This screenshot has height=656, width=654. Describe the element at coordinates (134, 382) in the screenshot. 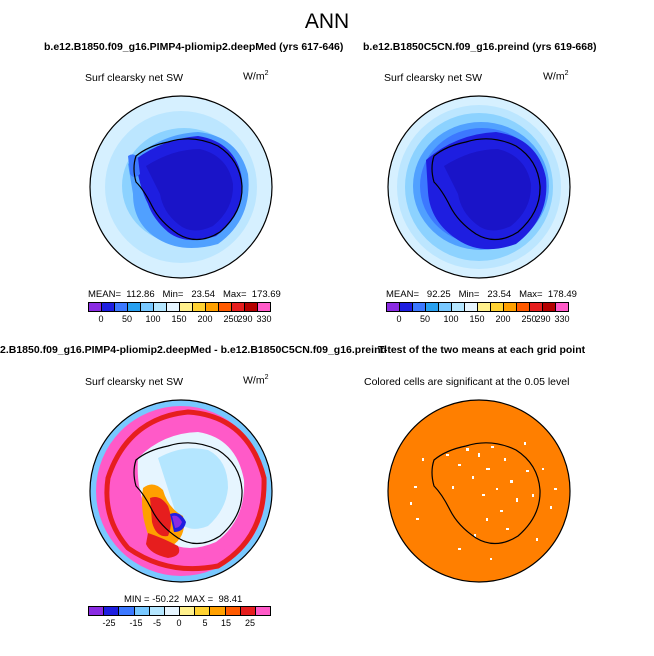

I see `variable-label-bottom-left: Surf clearsky net SW` at that location.